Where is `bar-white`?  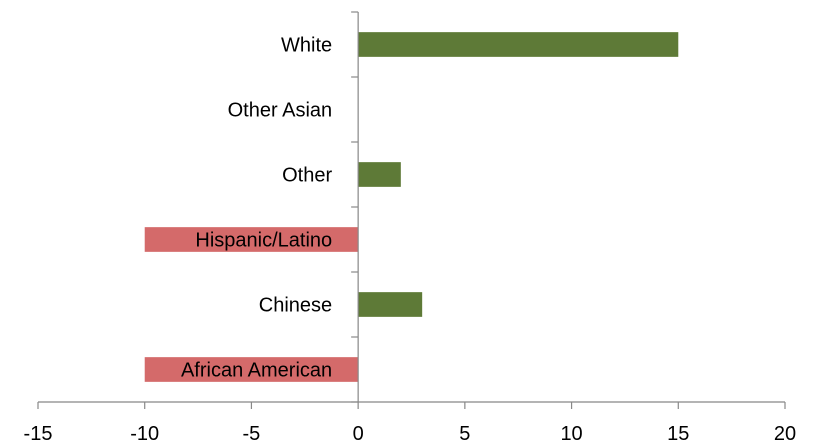
bar-white is located at coordinates (518, 44).